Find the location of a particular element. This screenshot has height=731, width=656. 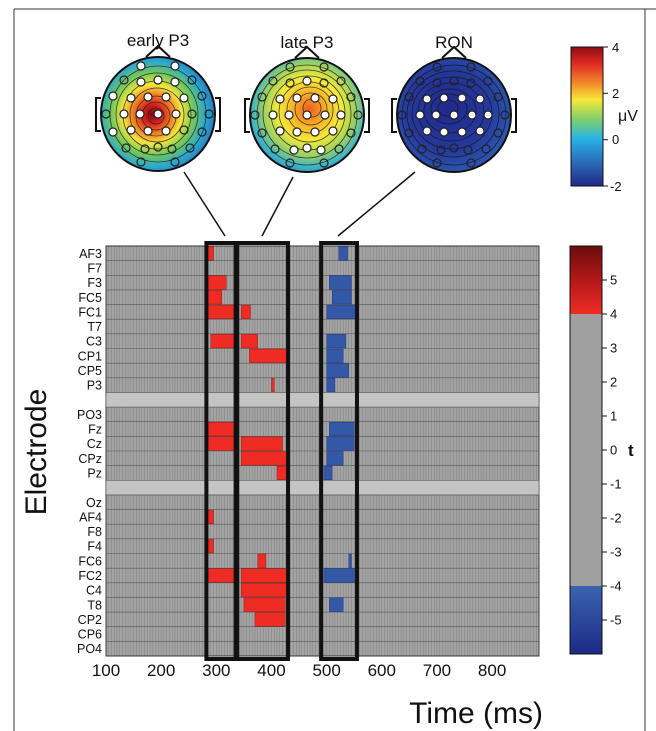

topomap-early-p3: early P3 is located at coordinates (158, 101).